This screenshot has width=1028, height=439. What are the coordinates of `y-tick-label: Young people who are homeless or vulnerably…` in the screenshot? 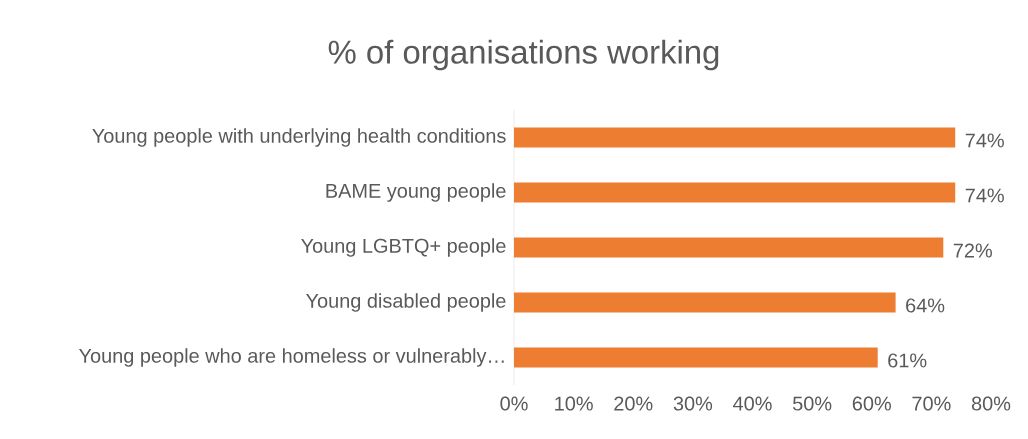 It's located at (291, 357).